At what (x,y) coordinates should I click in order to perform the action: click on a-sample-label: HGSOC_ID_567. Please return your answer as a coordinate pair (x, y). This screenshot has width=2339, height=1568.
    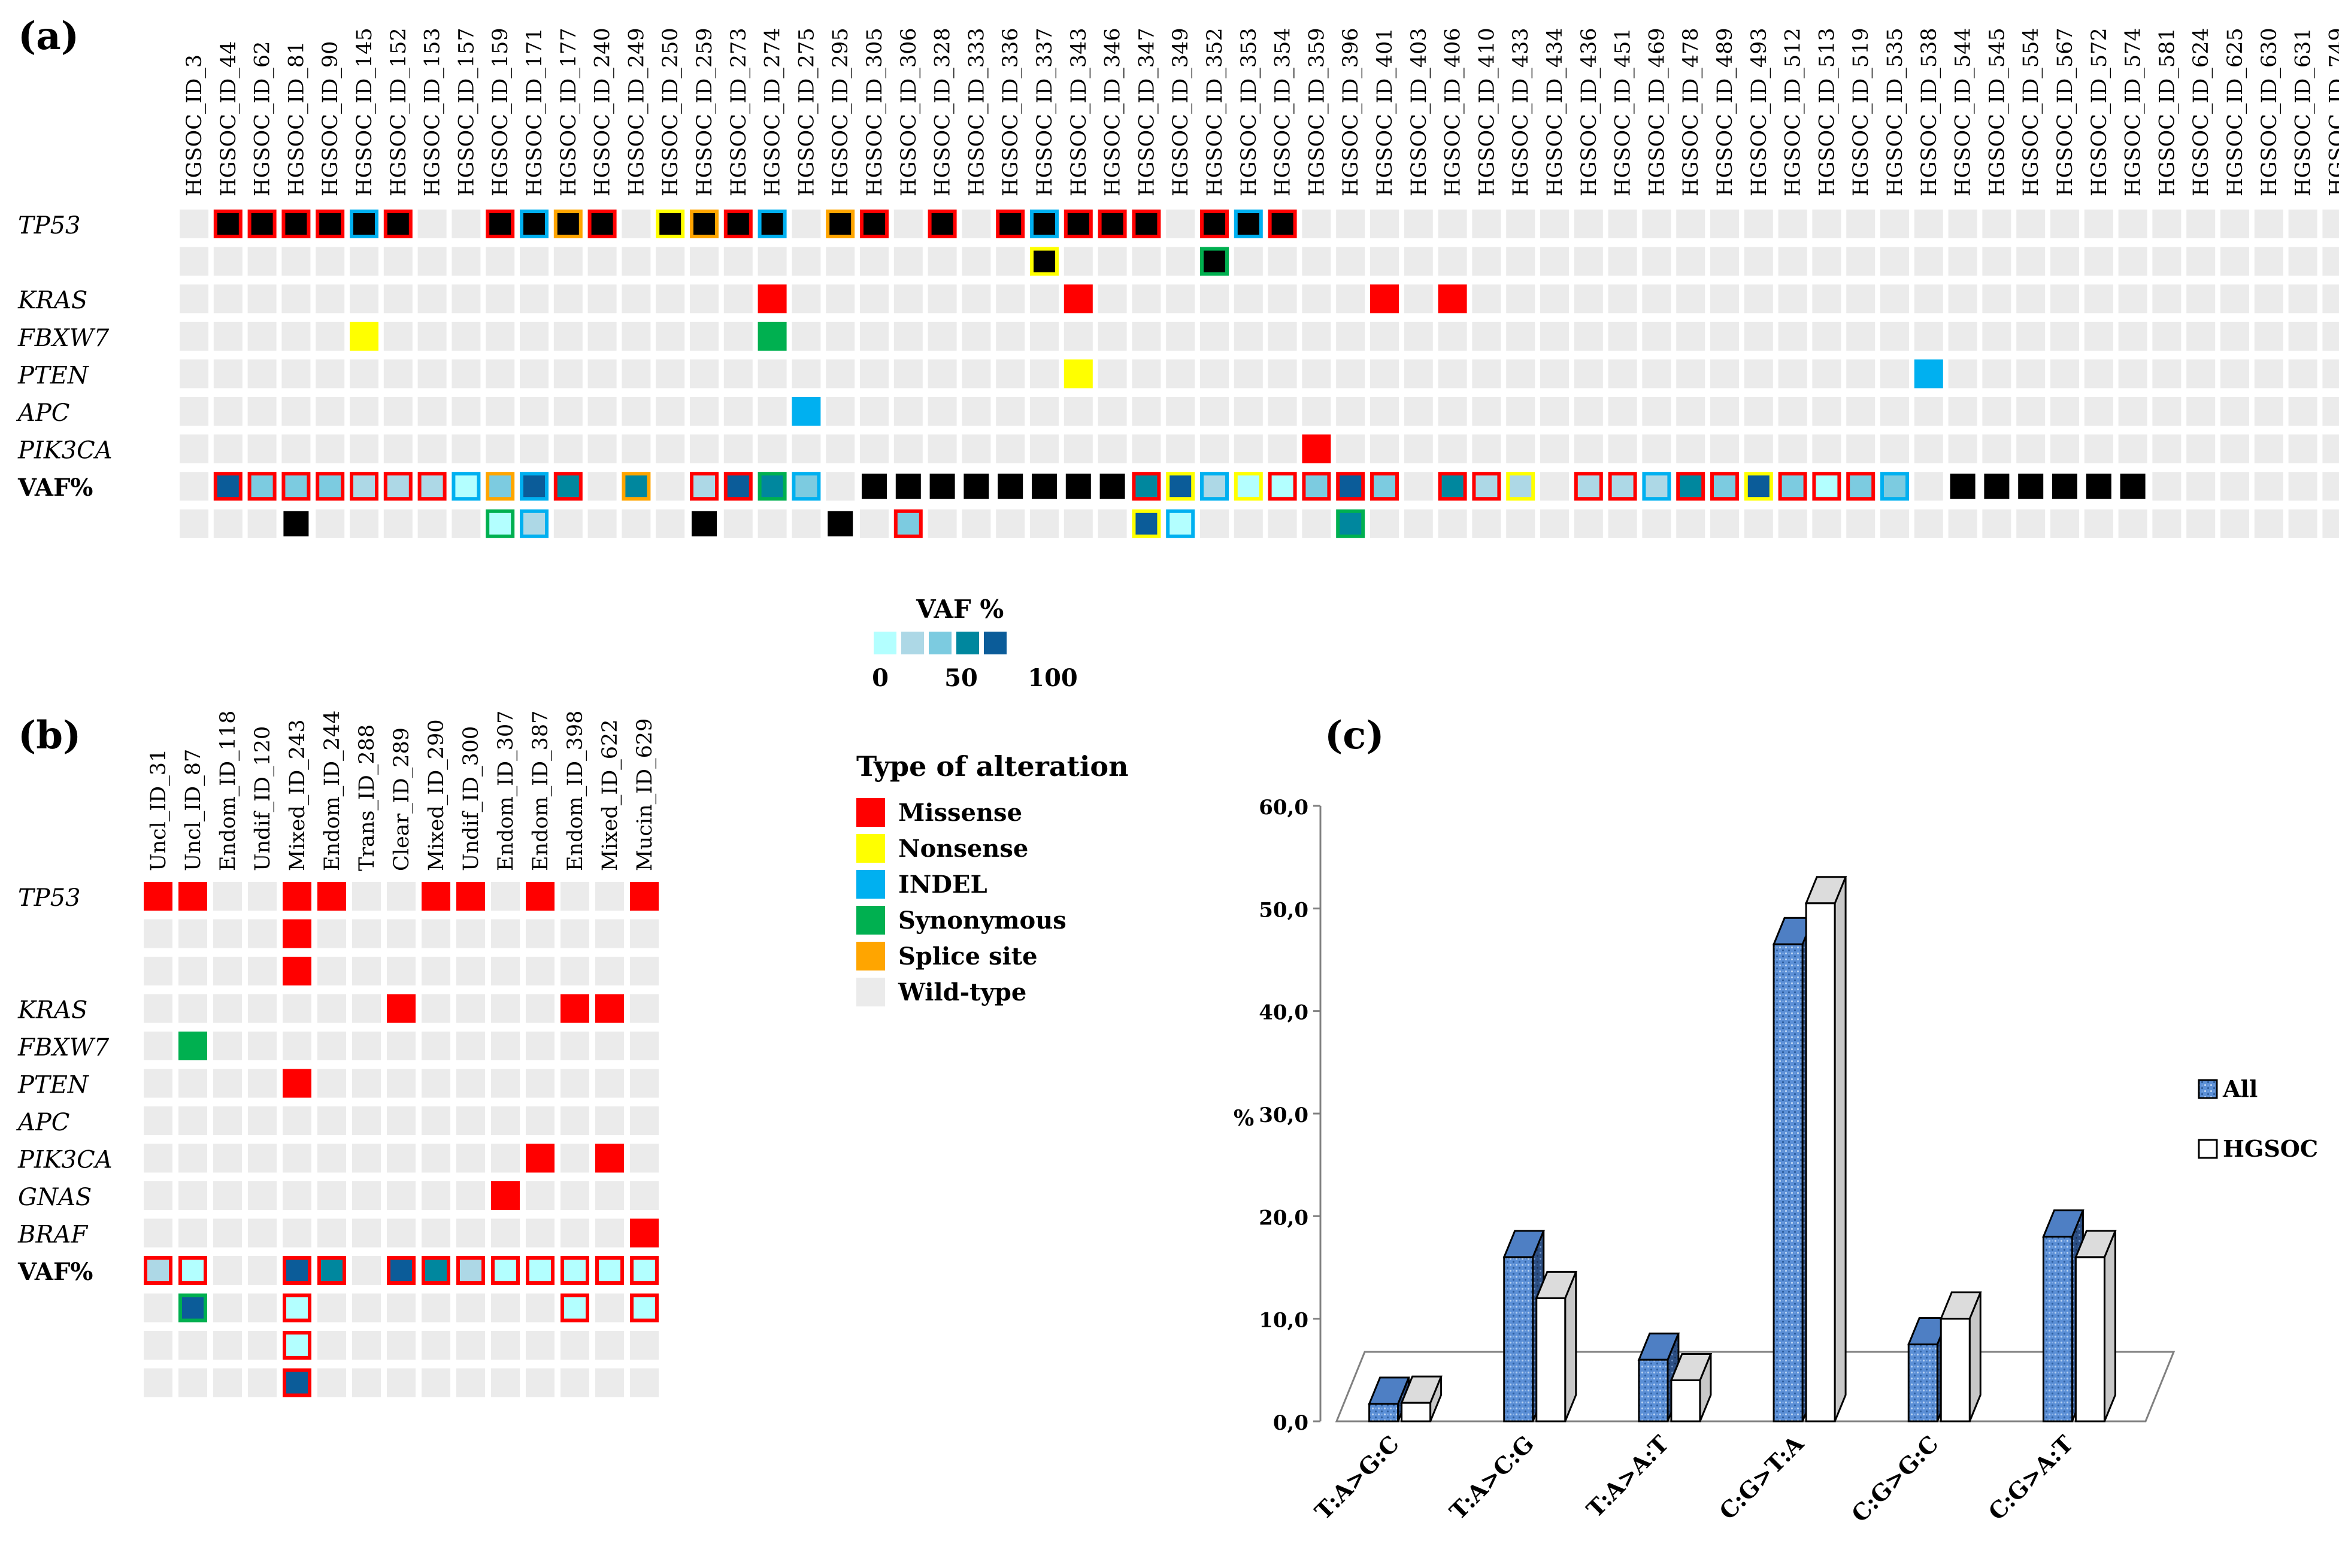
    Looking at the image, I should click on (2065, 112).